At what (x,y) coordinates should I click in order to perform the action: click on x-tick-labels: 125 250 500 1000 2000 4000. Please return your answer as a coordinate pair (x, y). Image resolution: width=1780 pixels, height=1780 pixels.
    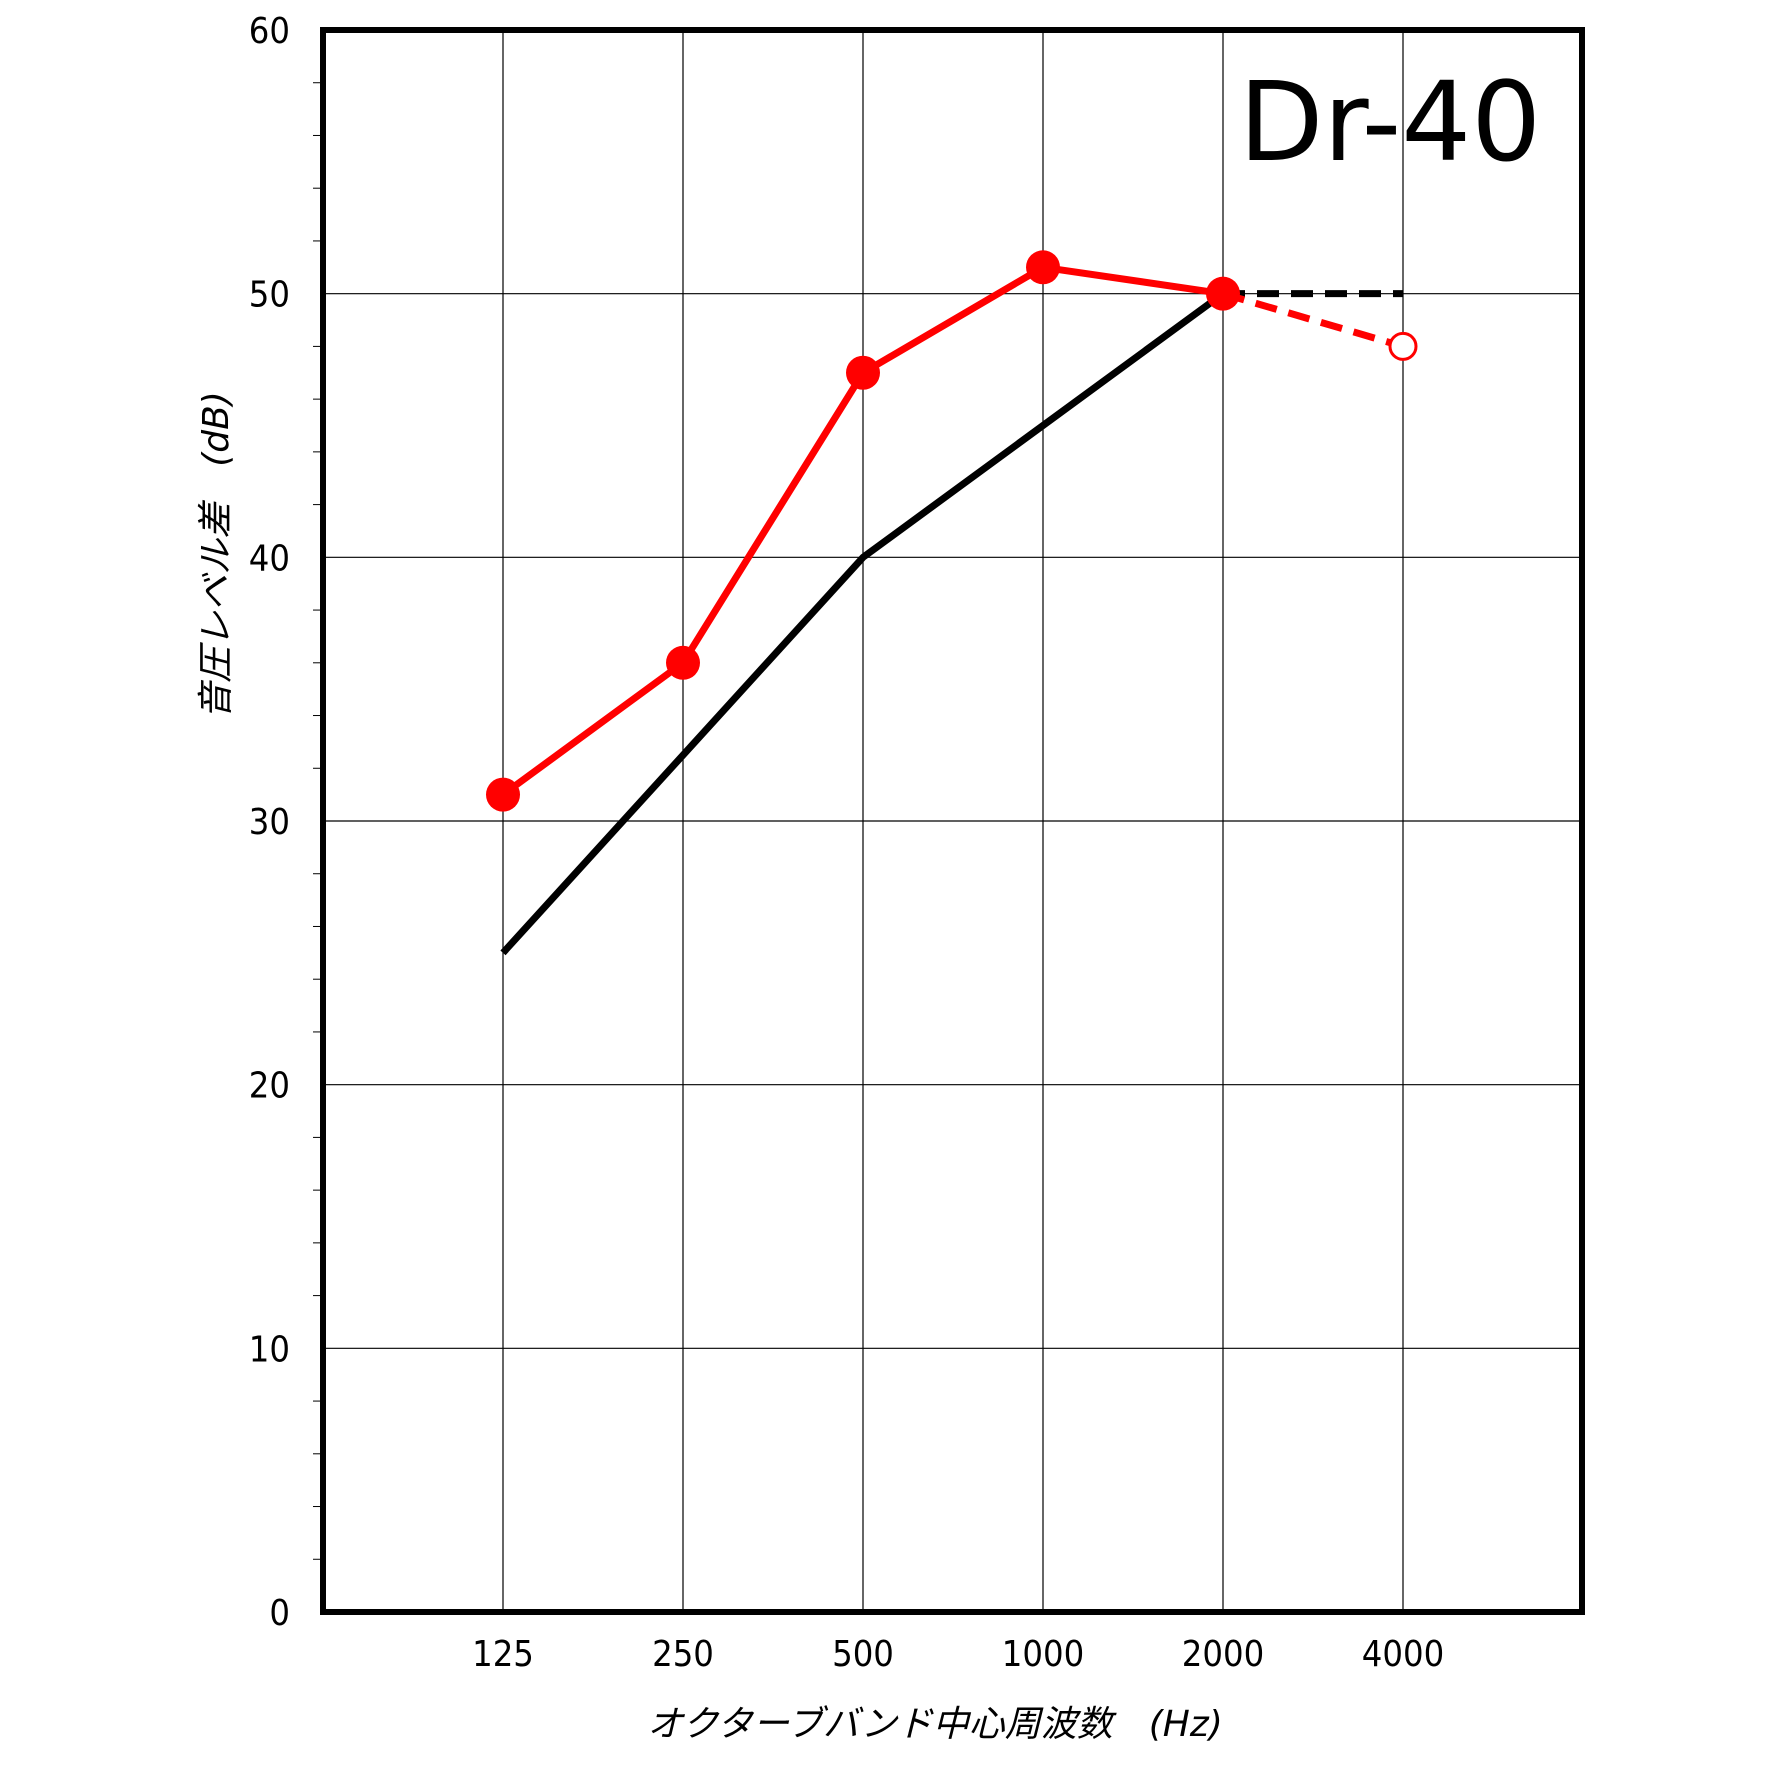
    Looking at the image, I should click on (958, 1654).